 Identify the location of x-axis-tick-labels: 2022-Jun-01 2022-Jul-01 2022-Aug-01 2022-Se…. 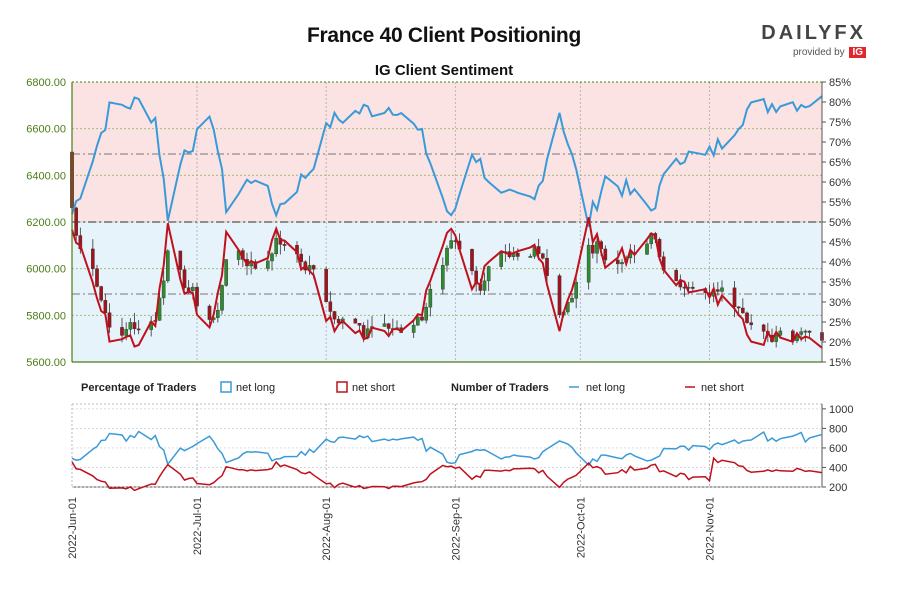
(392, 529).